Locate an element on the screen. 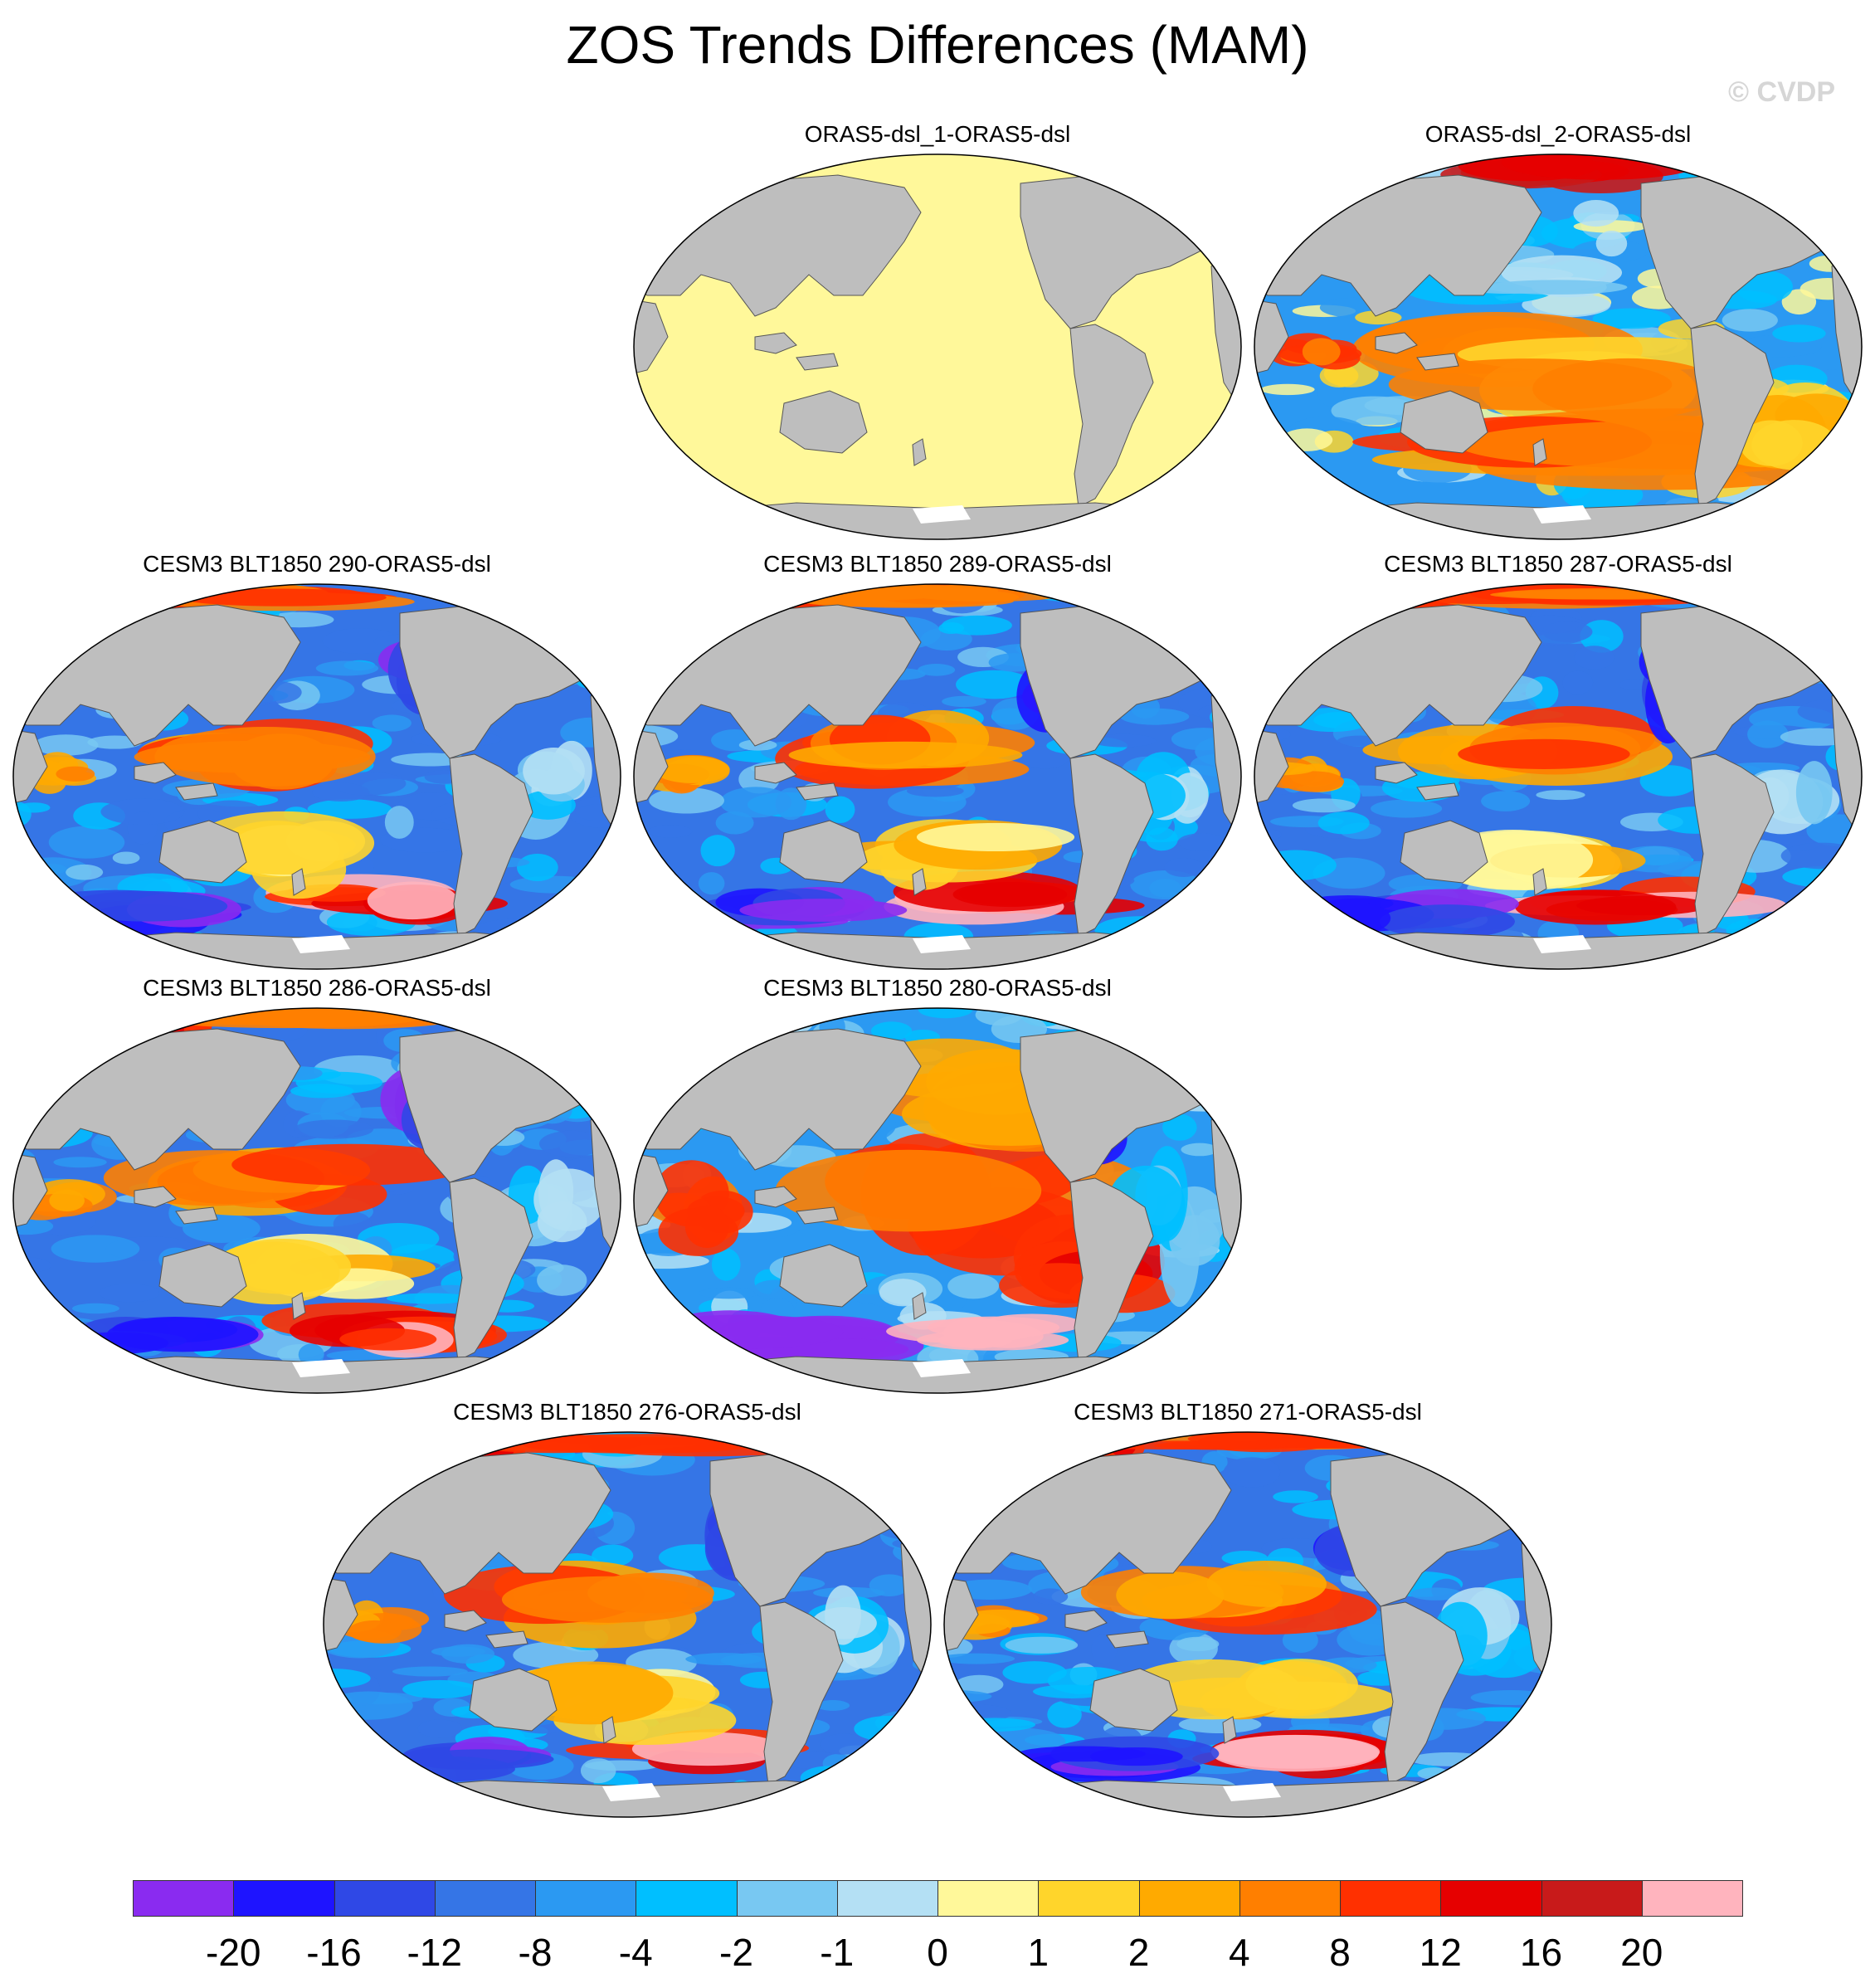 This screenshot has height=1988, width=1875. colorbar-tick-label: 0 is located at coordinates (937, 1952).